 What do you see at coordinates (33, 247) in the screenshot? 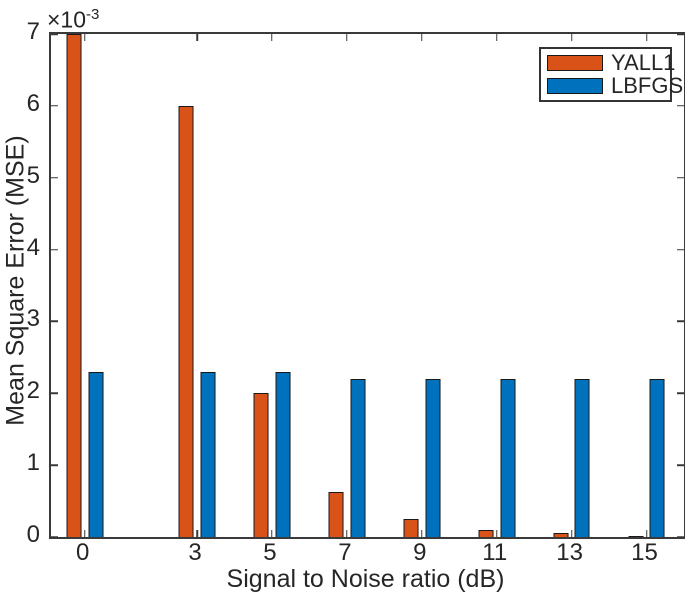
I see `y-tick-label: 4` at bounding box center [33, 247].